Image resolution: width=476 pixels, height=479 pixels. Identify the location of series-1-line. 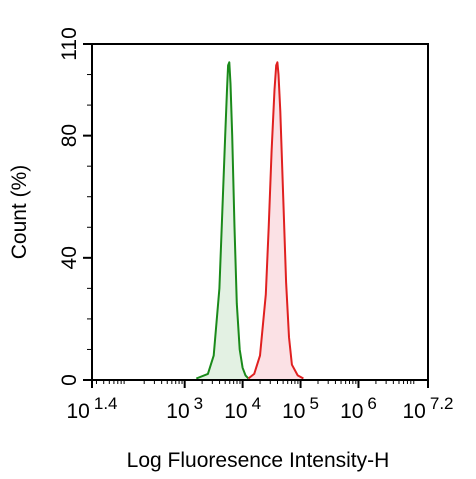
(222, 220).